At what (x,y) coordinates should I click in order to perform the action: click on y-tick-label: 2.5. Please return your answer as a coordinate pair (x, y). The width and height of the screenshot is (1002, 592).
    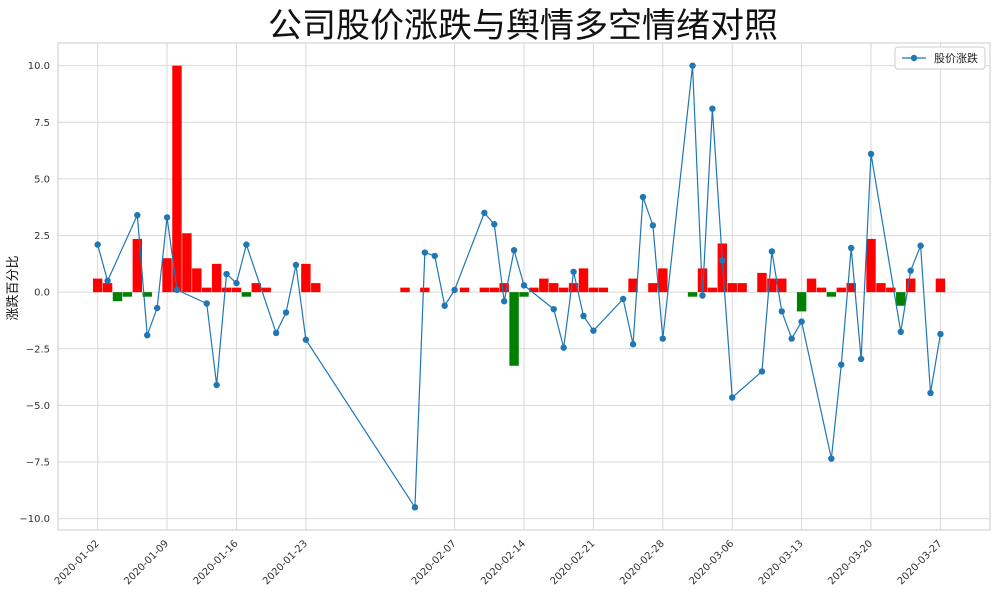
    Looking at the image, I should click on (42, 236).